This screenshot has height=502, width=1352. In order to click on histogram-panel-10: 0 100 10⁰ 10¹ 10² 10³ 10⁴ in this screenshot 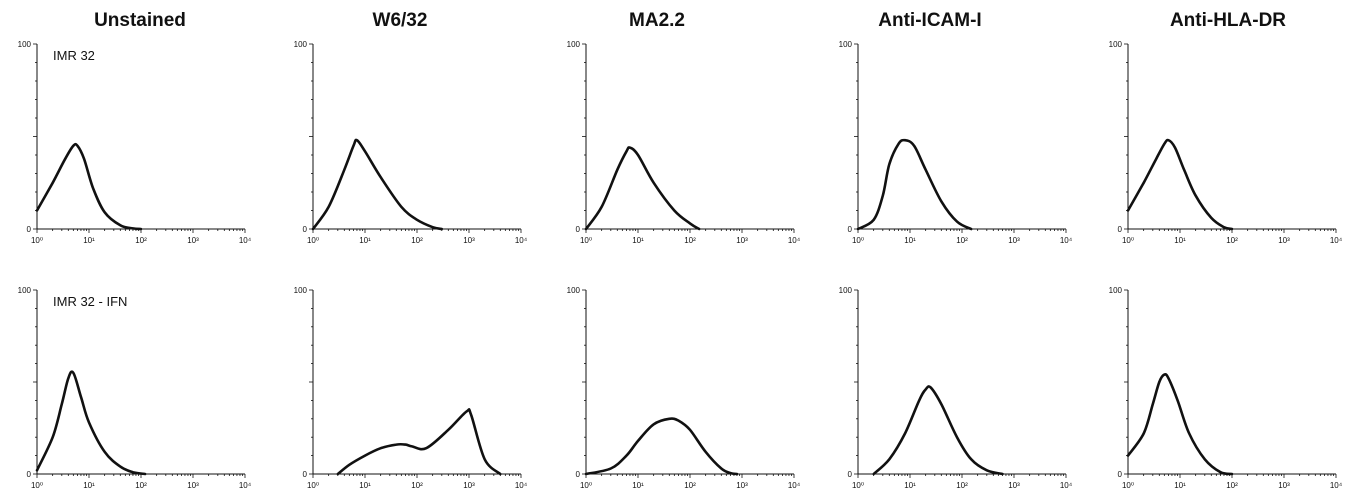, I will do `click(1226, 388)`.